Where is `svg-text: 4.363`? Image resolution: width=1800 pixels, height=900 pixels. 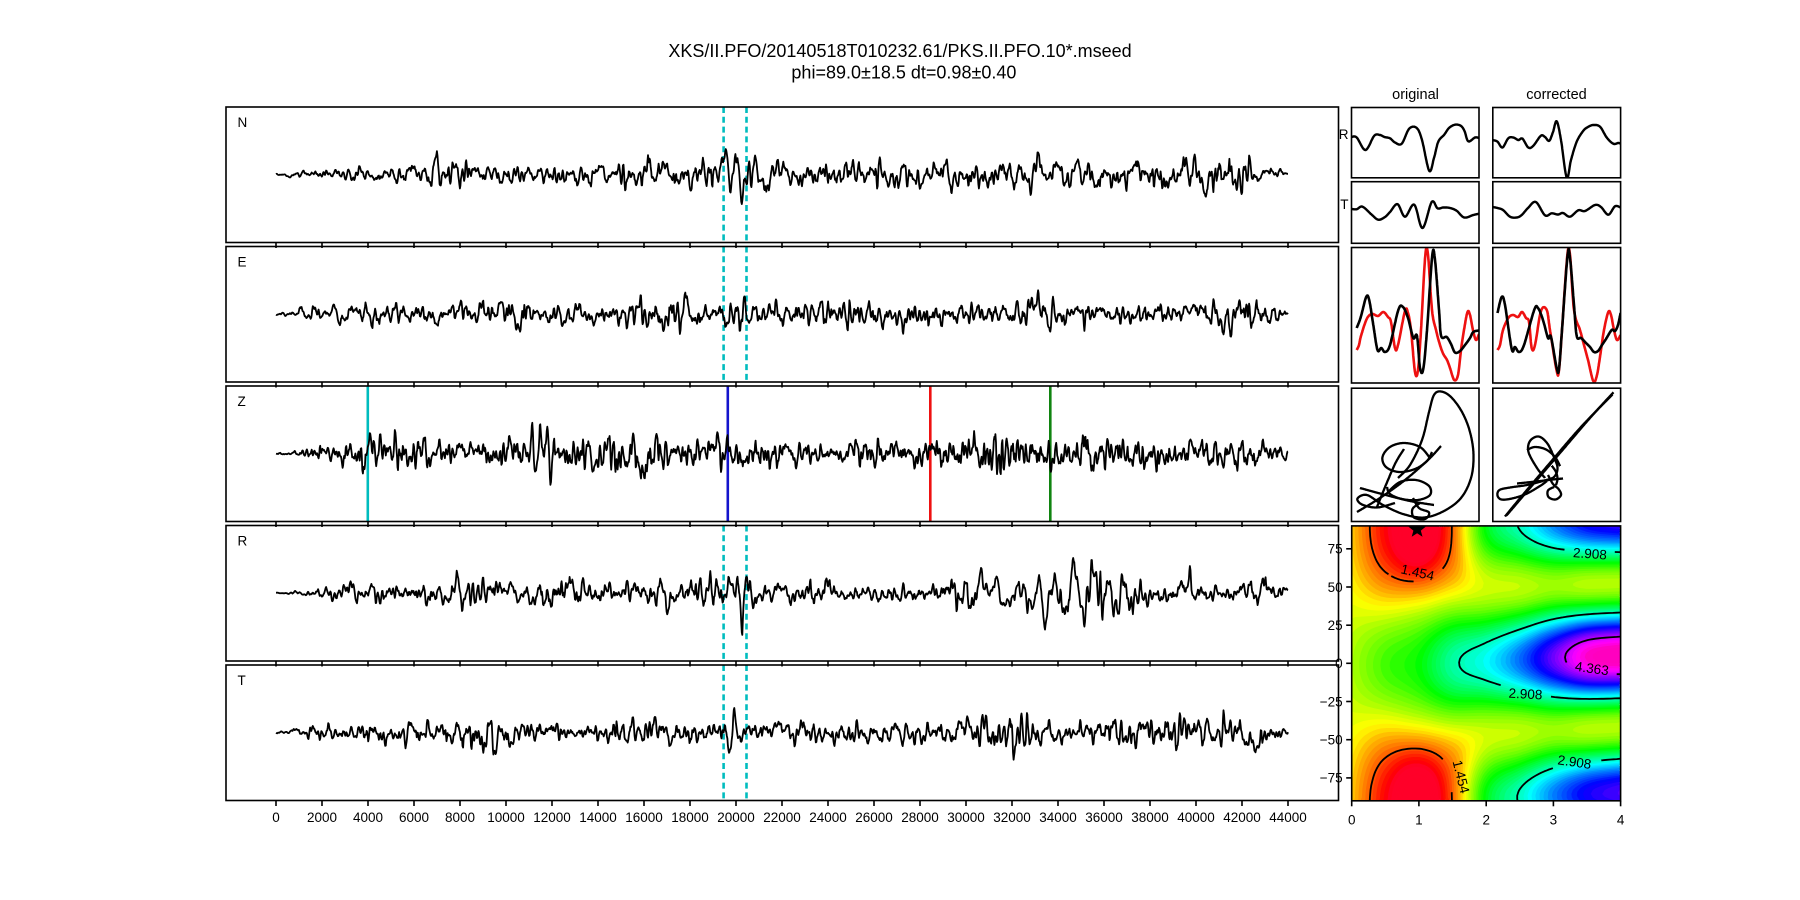
svg-text: 4.363 is located at coordinates (1592, 669).